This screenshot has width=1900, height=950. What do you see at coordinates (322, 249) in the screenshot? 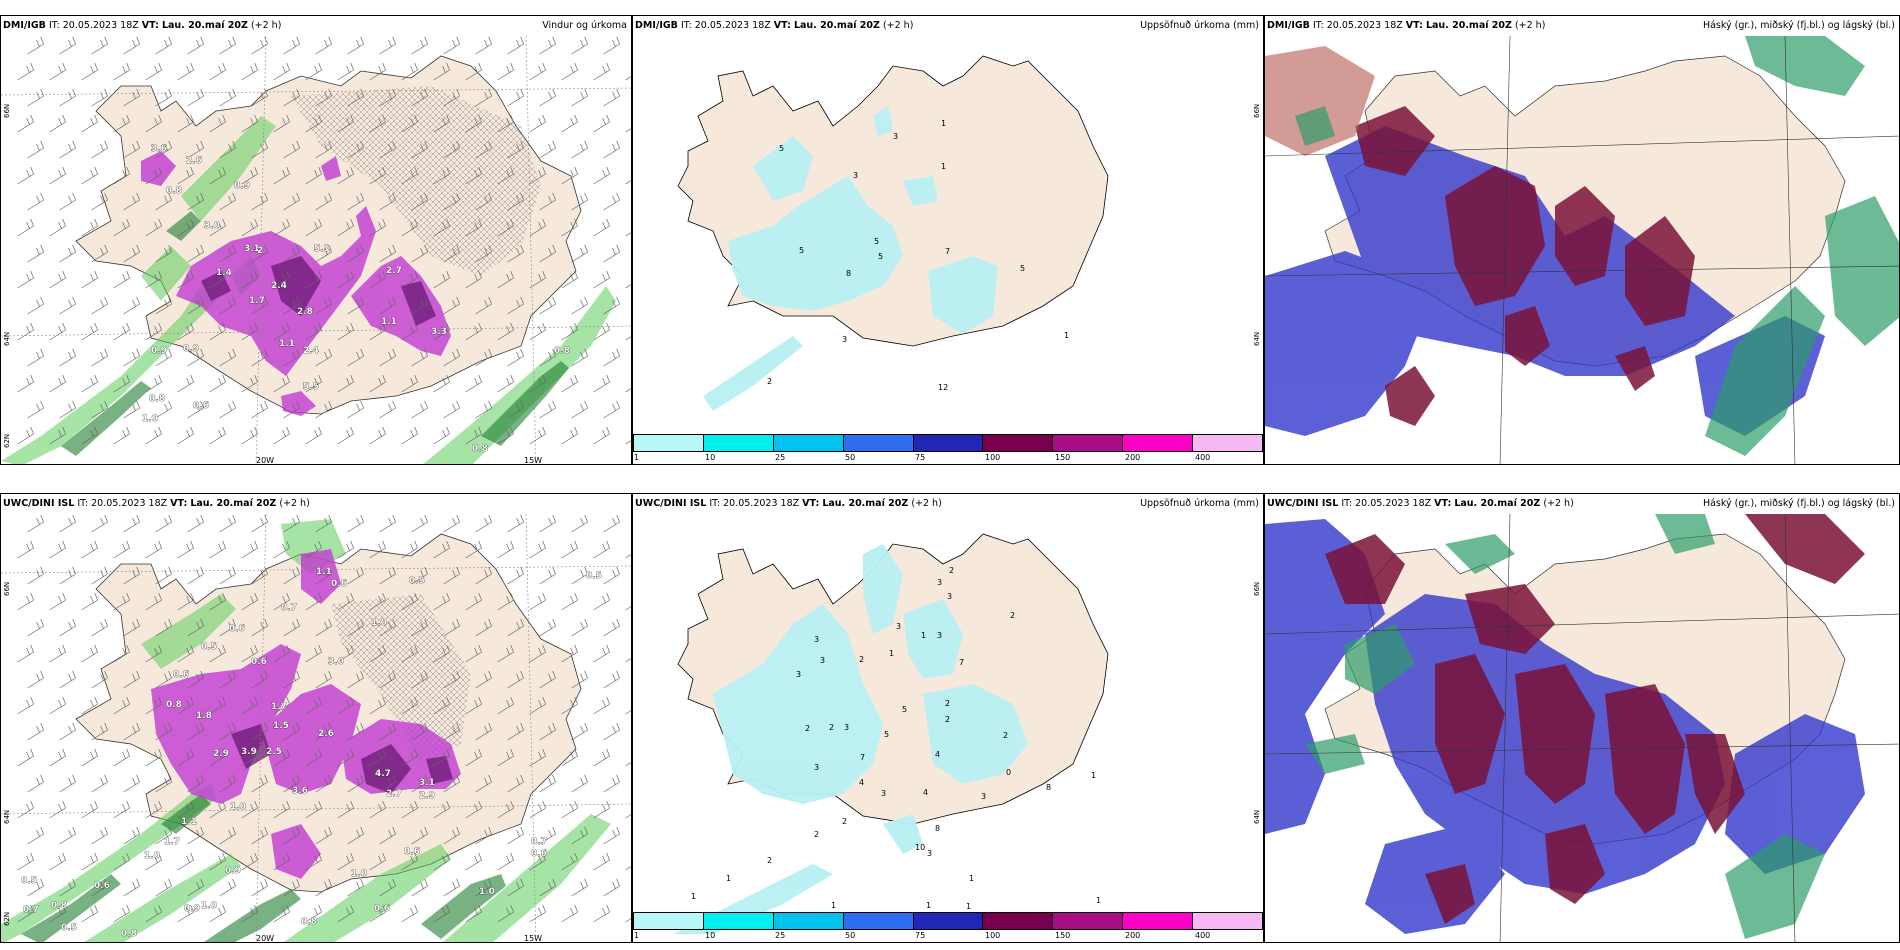
I see `precip-value-label: 5.1` at bounding box center [322, 249].